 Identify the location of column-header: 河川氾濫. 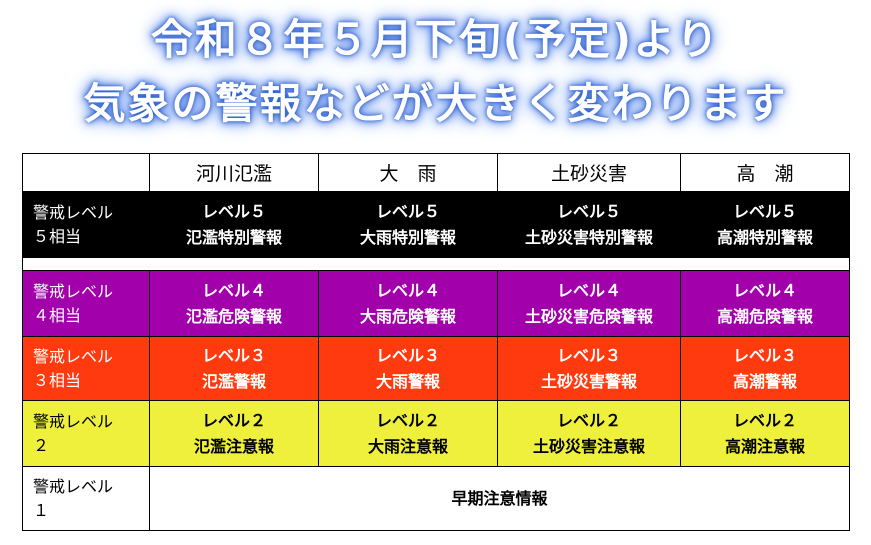
(234, 172).